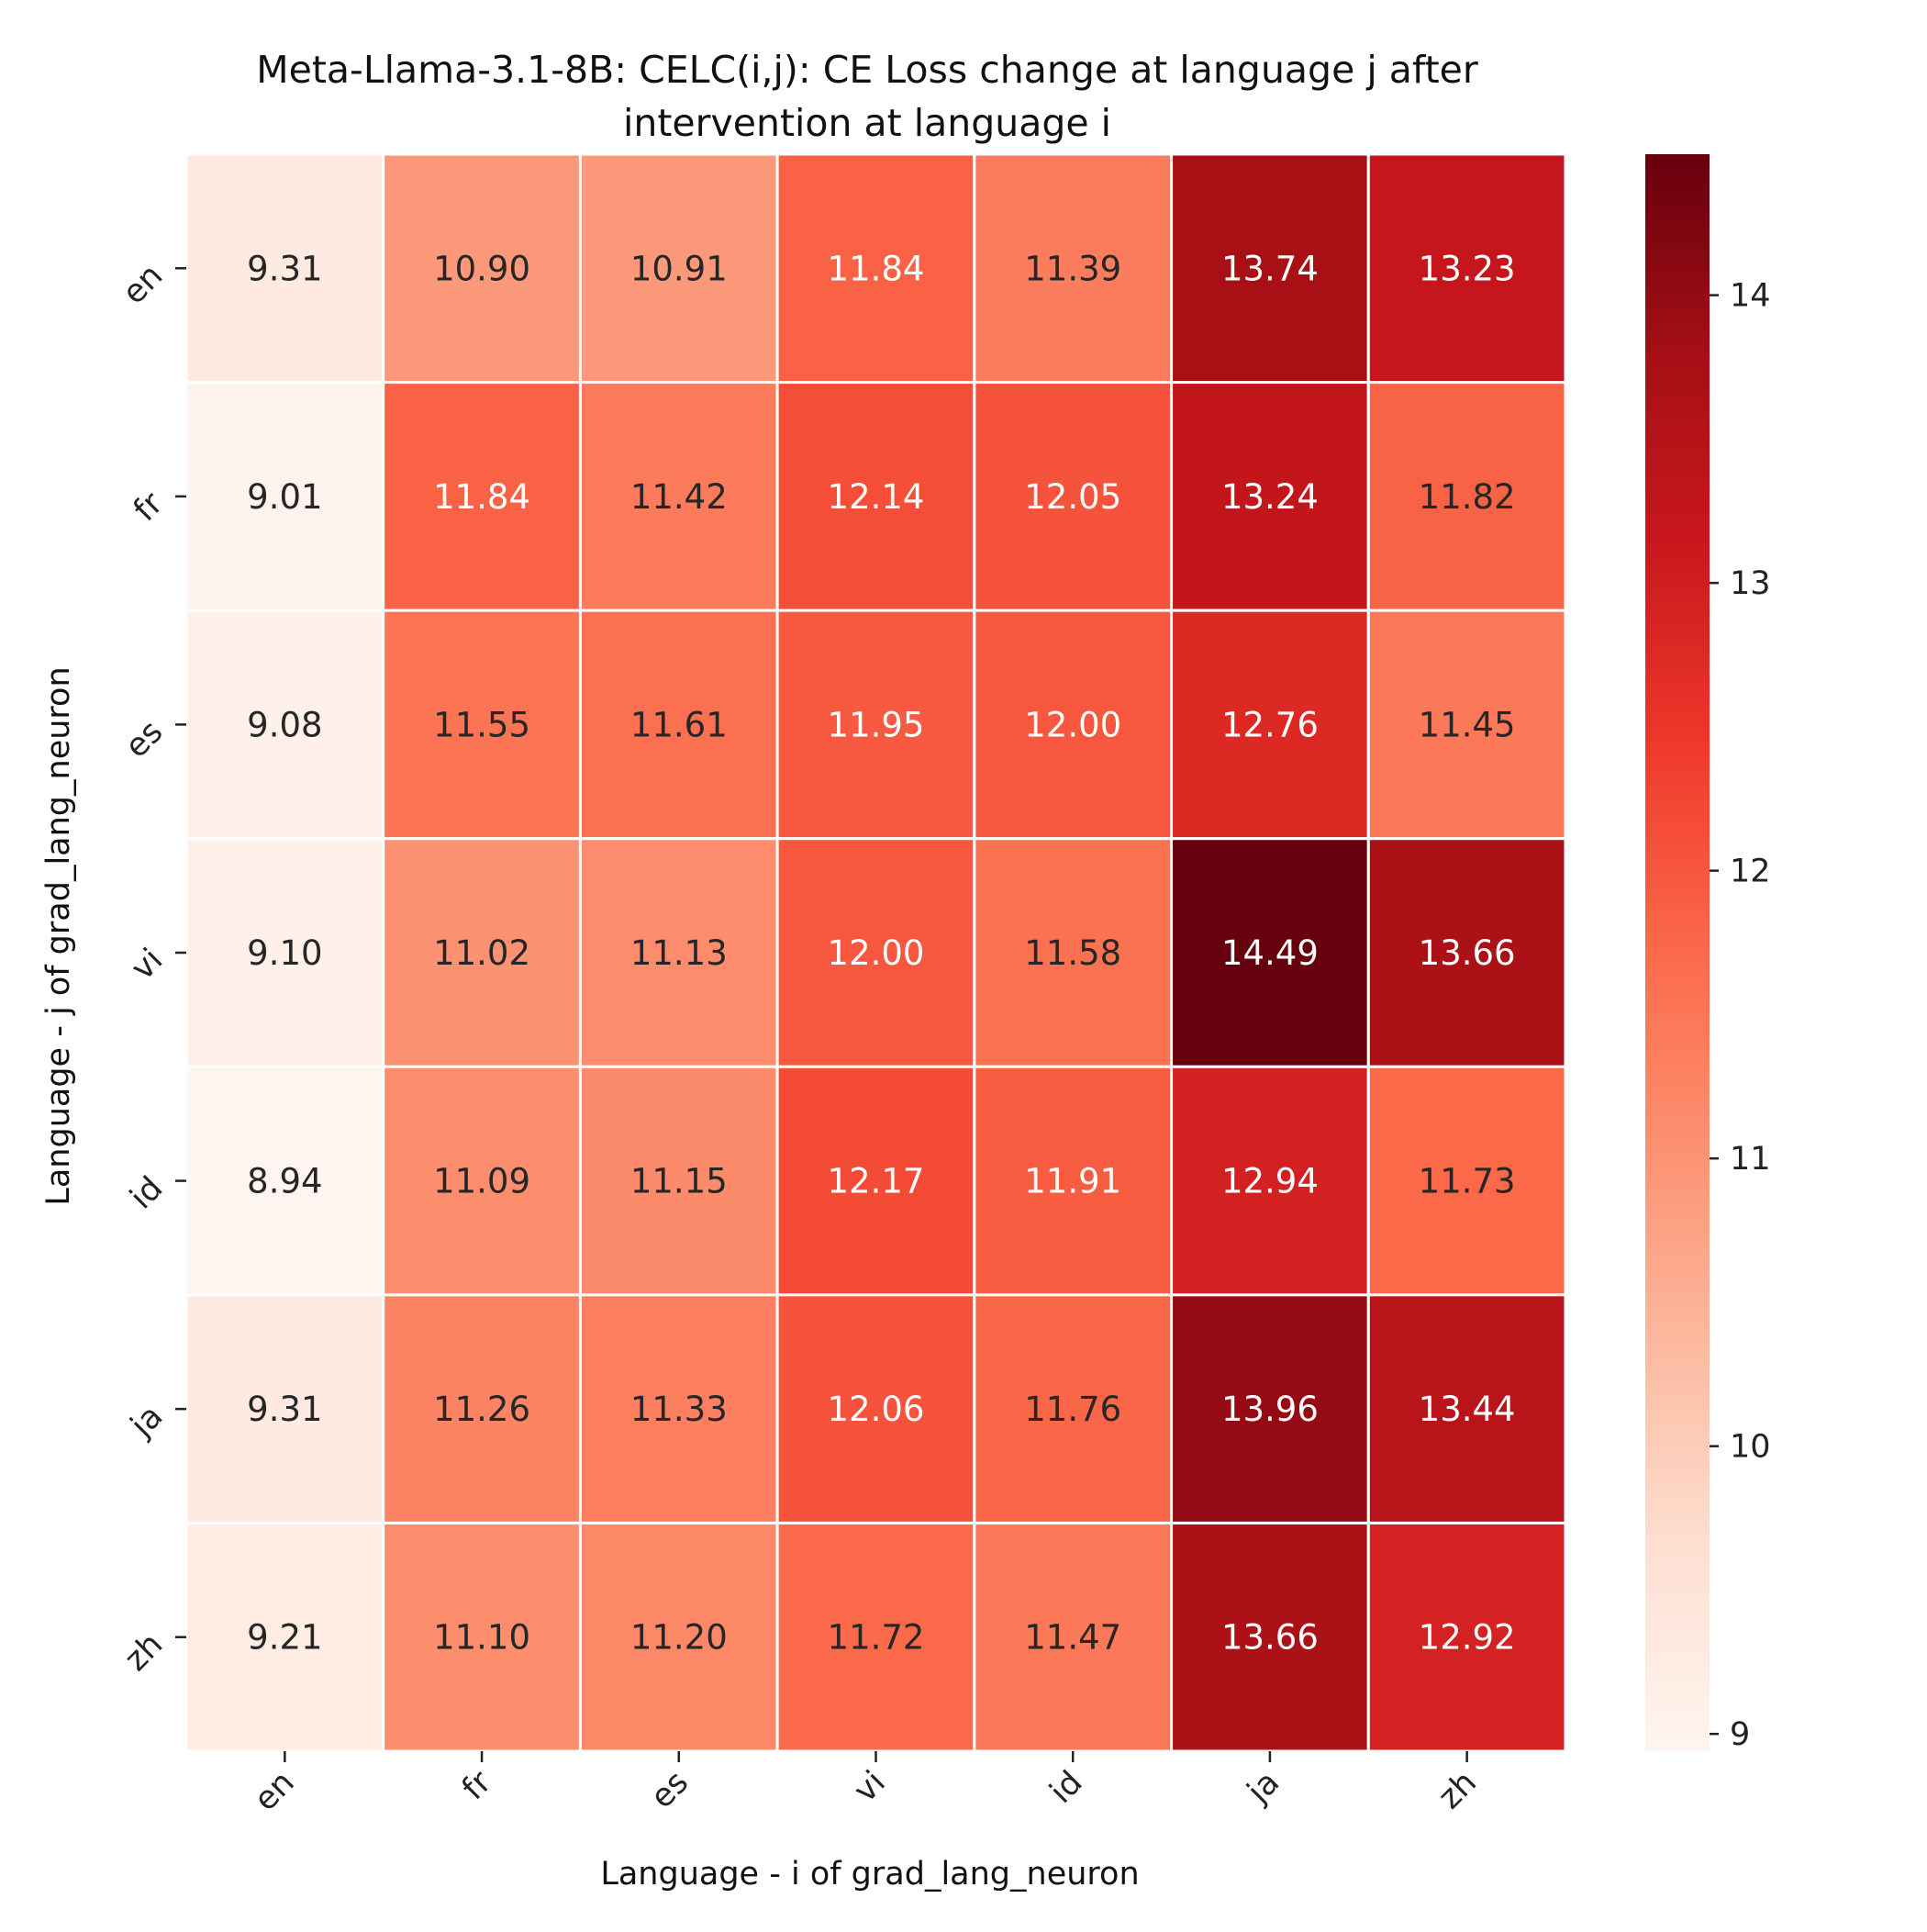 The image size is (1927, 1932). I want to click on x-tick-label: ja, so click(1263, 1787).